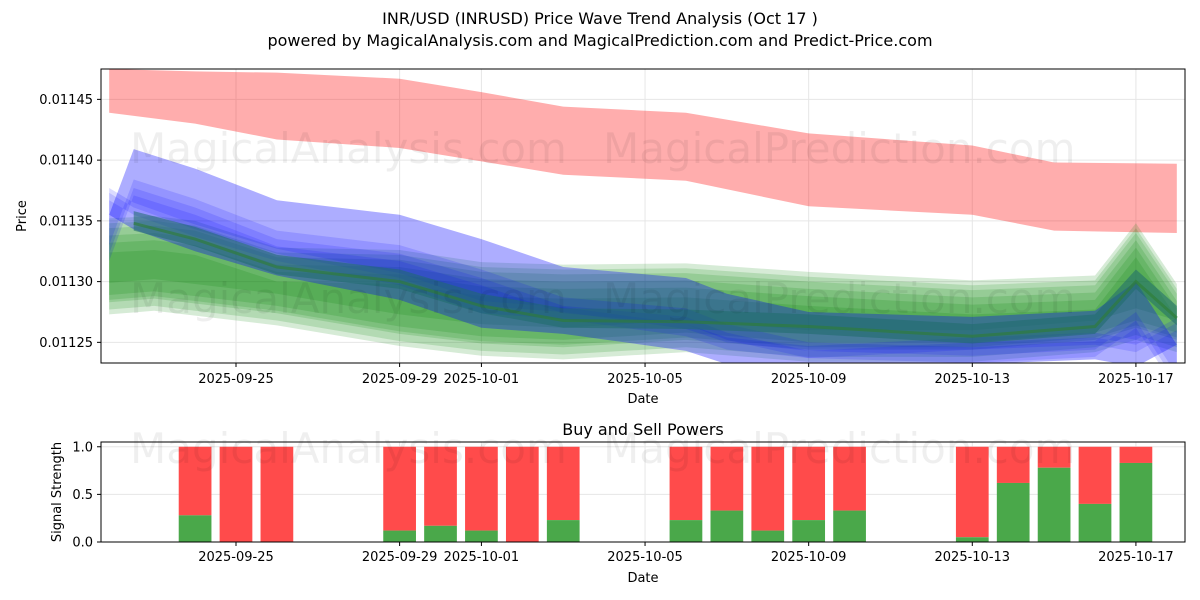  What do you see at coordinates (665, 494) in the screenshot?
I see `signal-bars` at bounding box center [665, 494].